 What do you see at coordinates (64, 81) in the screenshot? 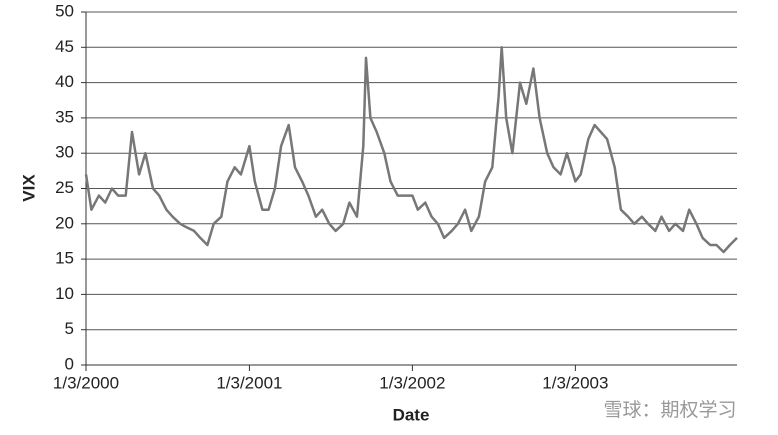
I see `y-tick-label: 40` at bounding box center [64, 81].